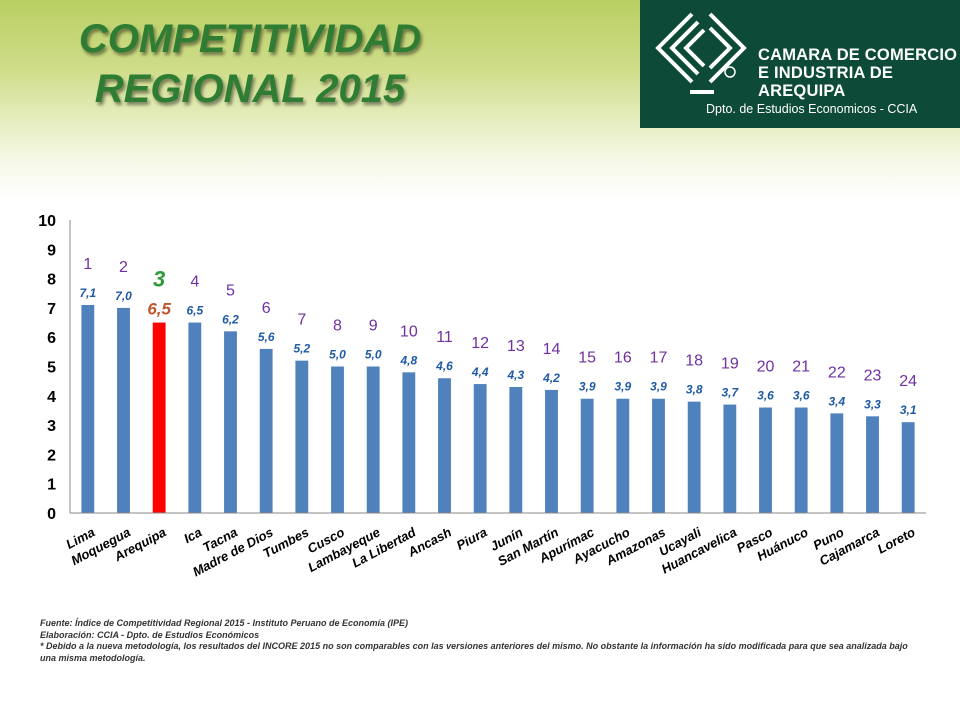  What do you see at coordinates (51, 338) in the screenshot?
I see `y-tick-label: 6` at bounding box center [51, 338].